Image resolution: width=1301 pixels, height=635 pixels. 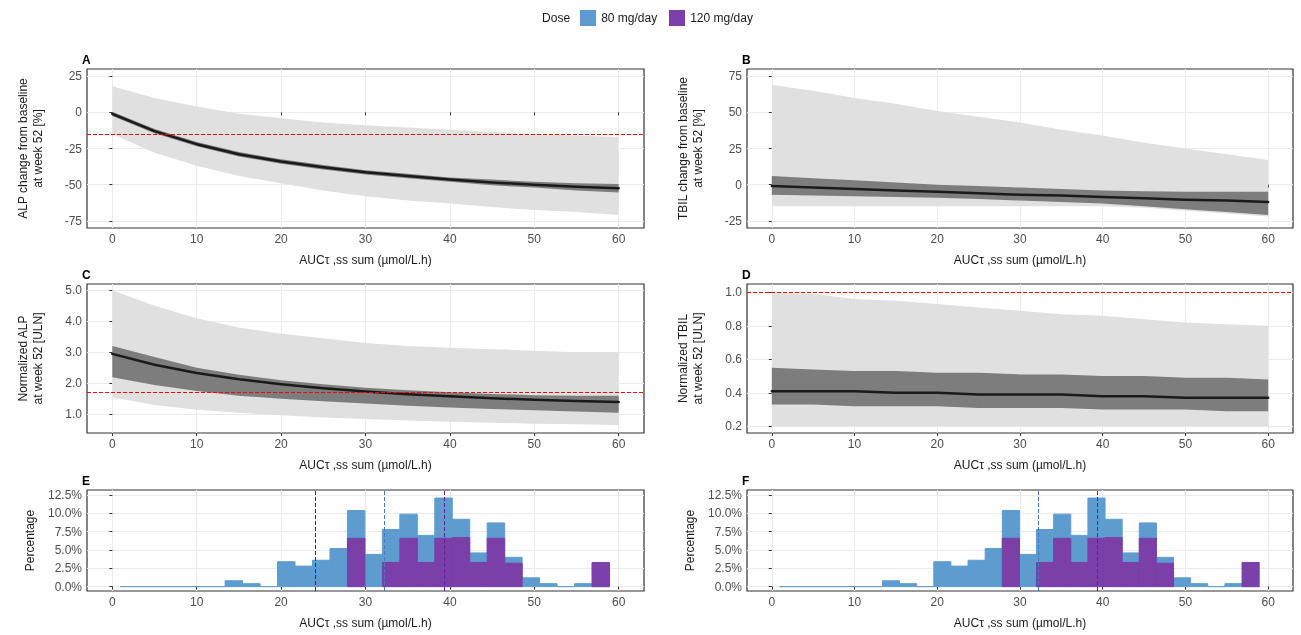 I want to click on y-tick-label: 3.0, so click(x=74, y=352).